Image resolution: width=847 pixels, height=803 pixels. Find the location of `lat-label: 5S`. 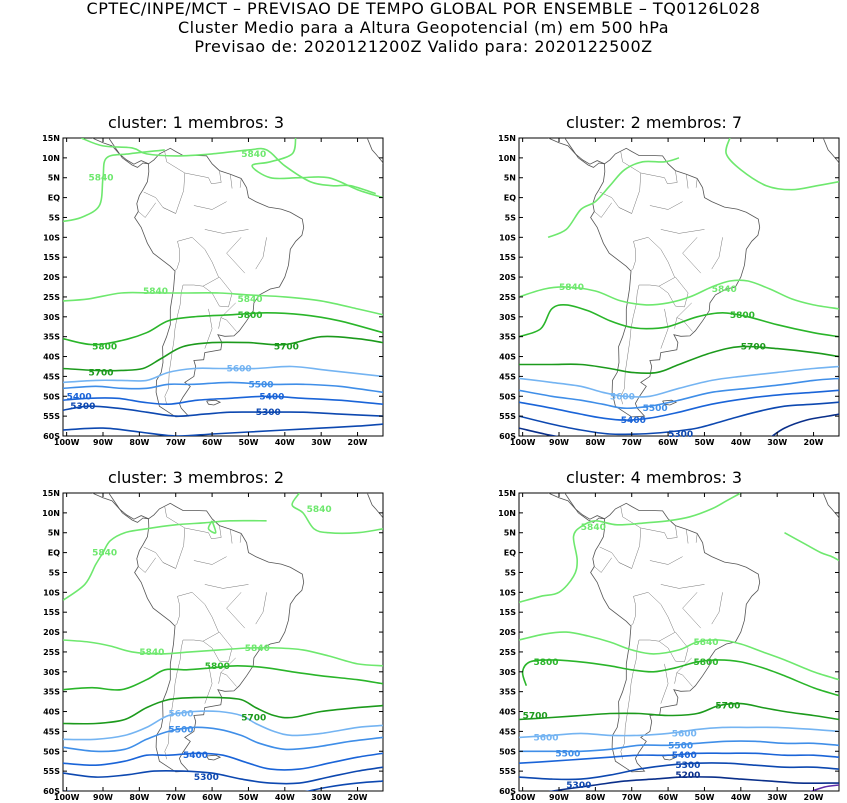

lat-label: 5S is located at coordinates (55, 572).